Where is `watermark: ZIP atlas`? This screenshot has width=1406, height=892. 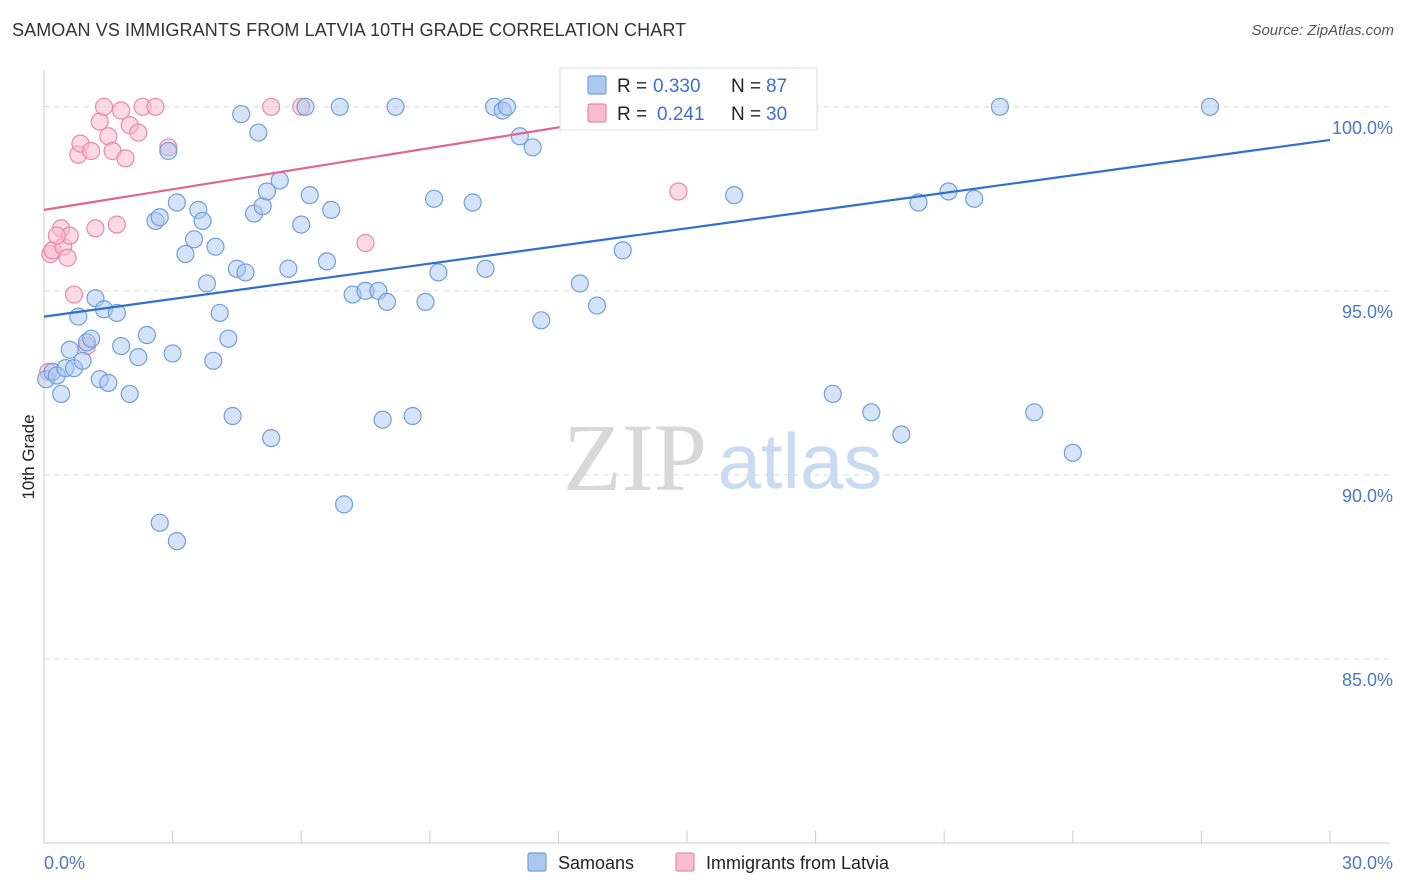
watermark: ZIP atlas is located at coordinates (722, 457).